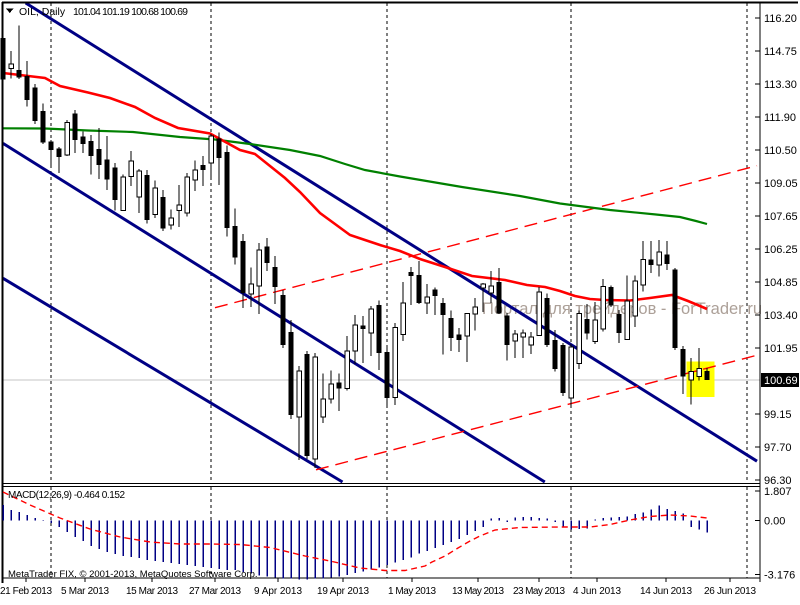 The width and height of the screenshot is (800, 605). What do you see at coordinates (780, 19) in the screenshot?
I see `svg-text: 116.20` at bounding box center [780, 19].